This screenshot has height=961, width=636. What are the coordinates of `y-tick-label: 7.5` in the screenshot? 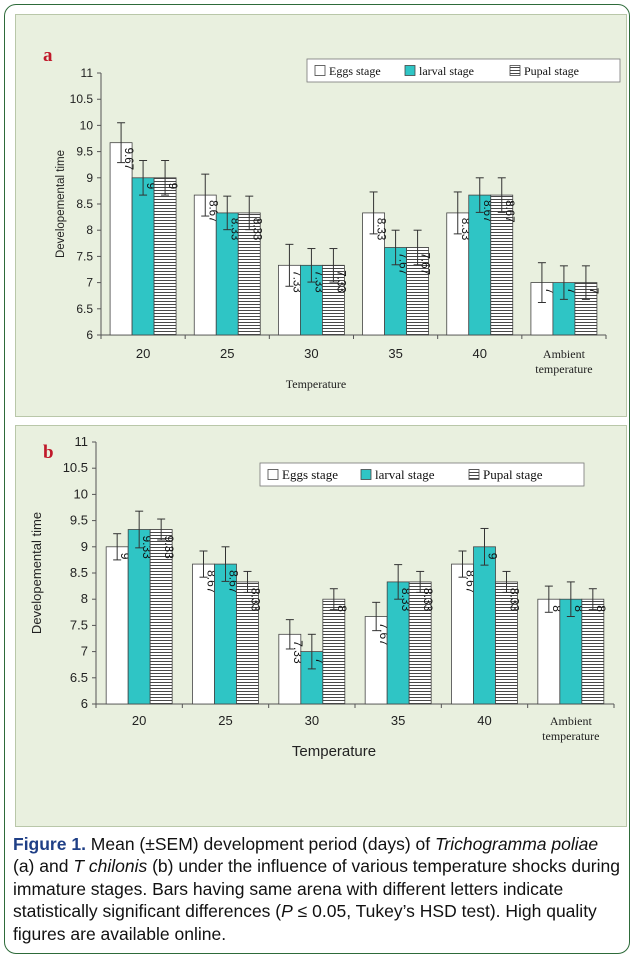 It's located at (84, 256).